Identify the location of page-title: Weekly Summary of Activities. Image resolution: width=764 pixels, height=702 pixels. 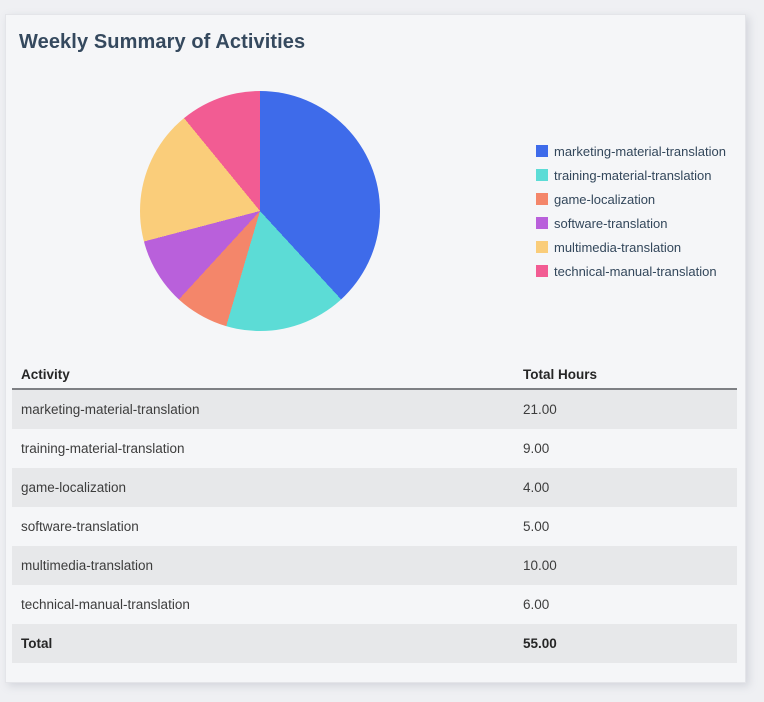
(162, 42).